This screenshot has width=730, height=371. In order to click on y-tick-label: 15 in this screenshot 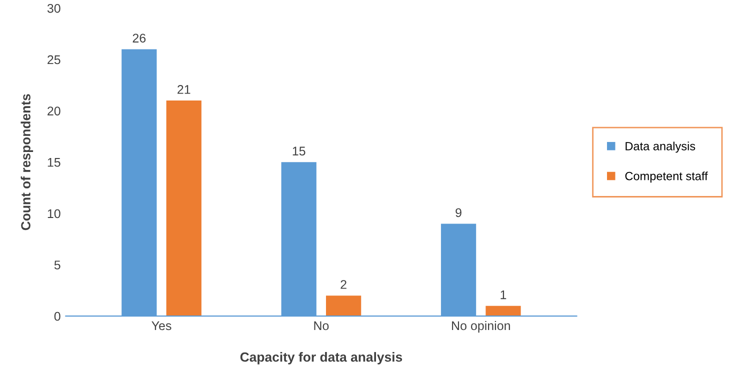, I will do `click(54, 162)`.